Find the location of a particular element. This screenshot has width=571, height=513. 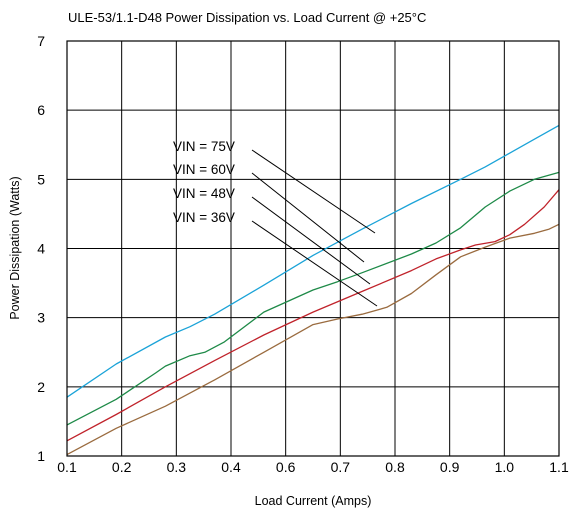

x-axis-label: Load Current (Amps) is located at coordinates (313, 501).